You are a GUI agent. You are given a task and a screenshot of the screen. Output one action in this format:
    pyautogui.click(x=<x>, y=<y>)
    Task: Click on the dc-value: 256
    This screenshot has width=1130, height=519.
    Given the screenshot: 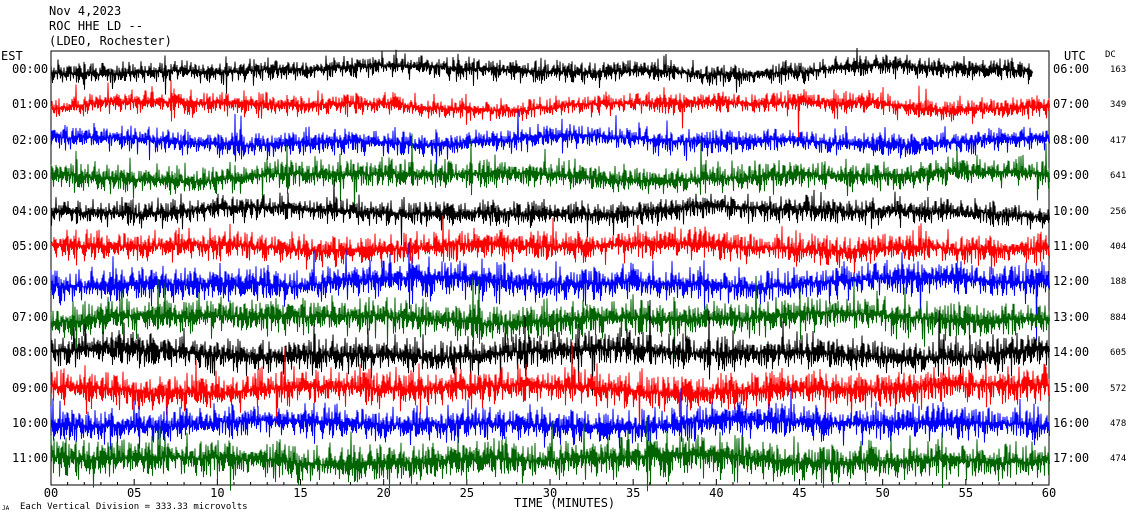 What is the action you would take?
    pyautogui.click(x=1118, y=211)
    